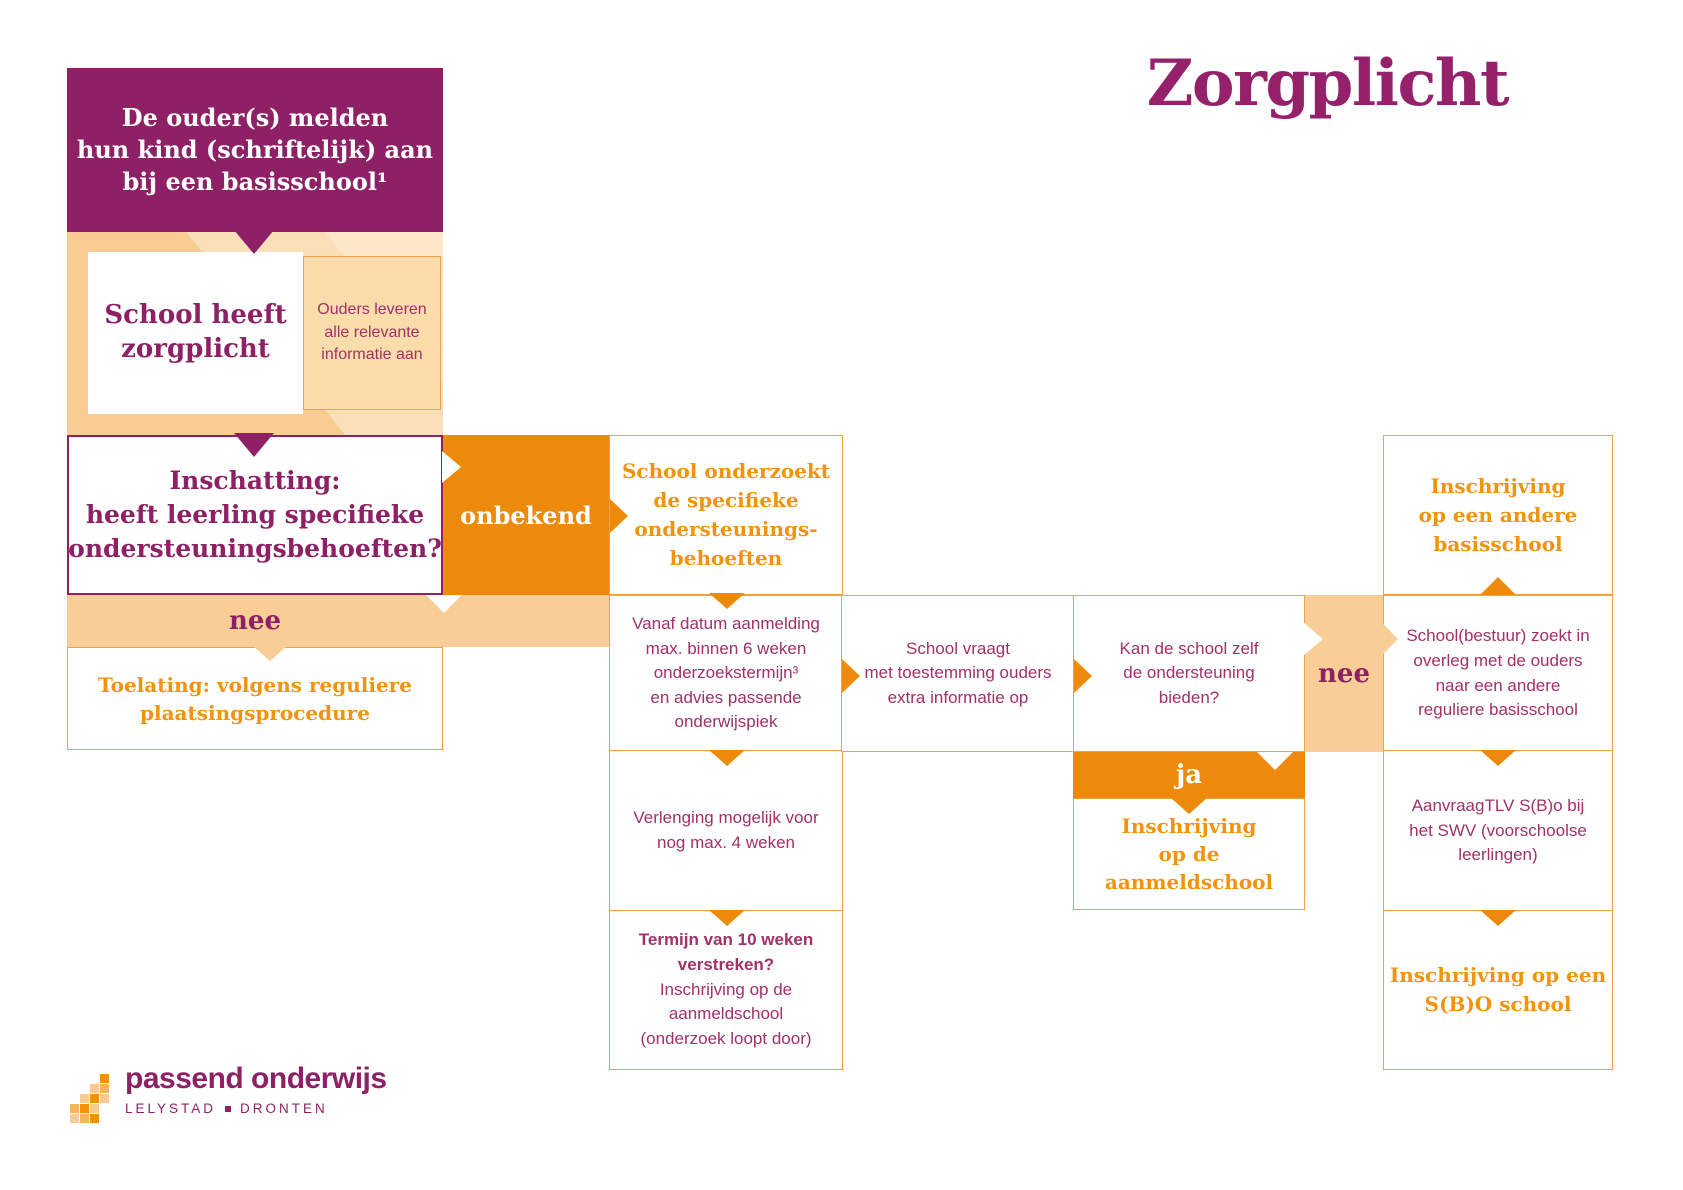 The width and height of the screenshot is (1683, 1190). What do you see at coordinates (195, 333) in the screenshot?
I see `school-heeft-zorgplicht-box: School heeft zorgplicht` at bounding box center [195, 333].